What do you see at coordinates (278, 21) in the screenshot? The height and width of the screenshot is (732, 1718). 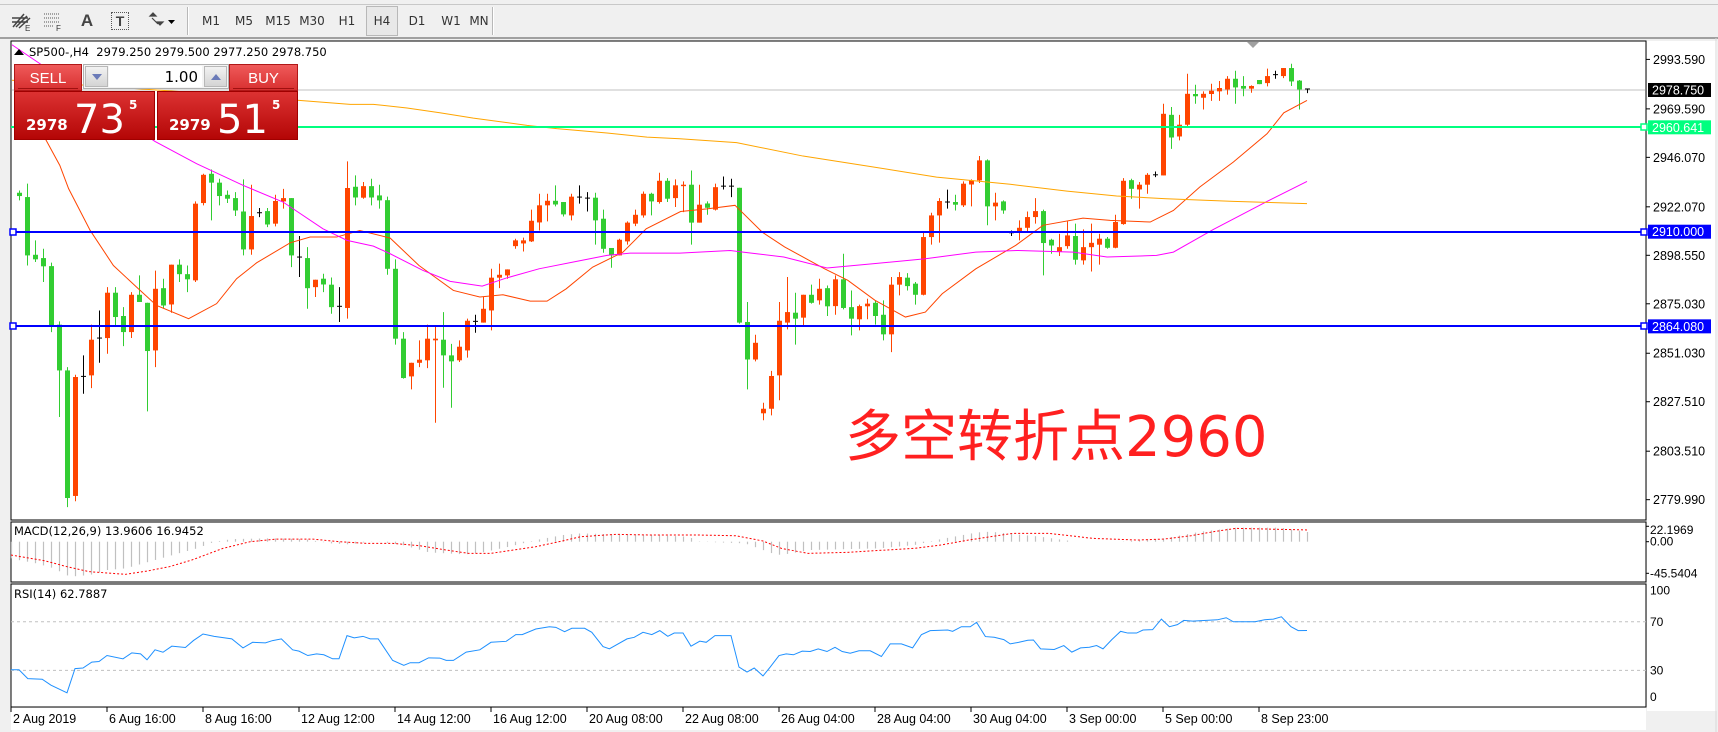 I see `timeframe-m15: M15` at bounding box center [278, 21].